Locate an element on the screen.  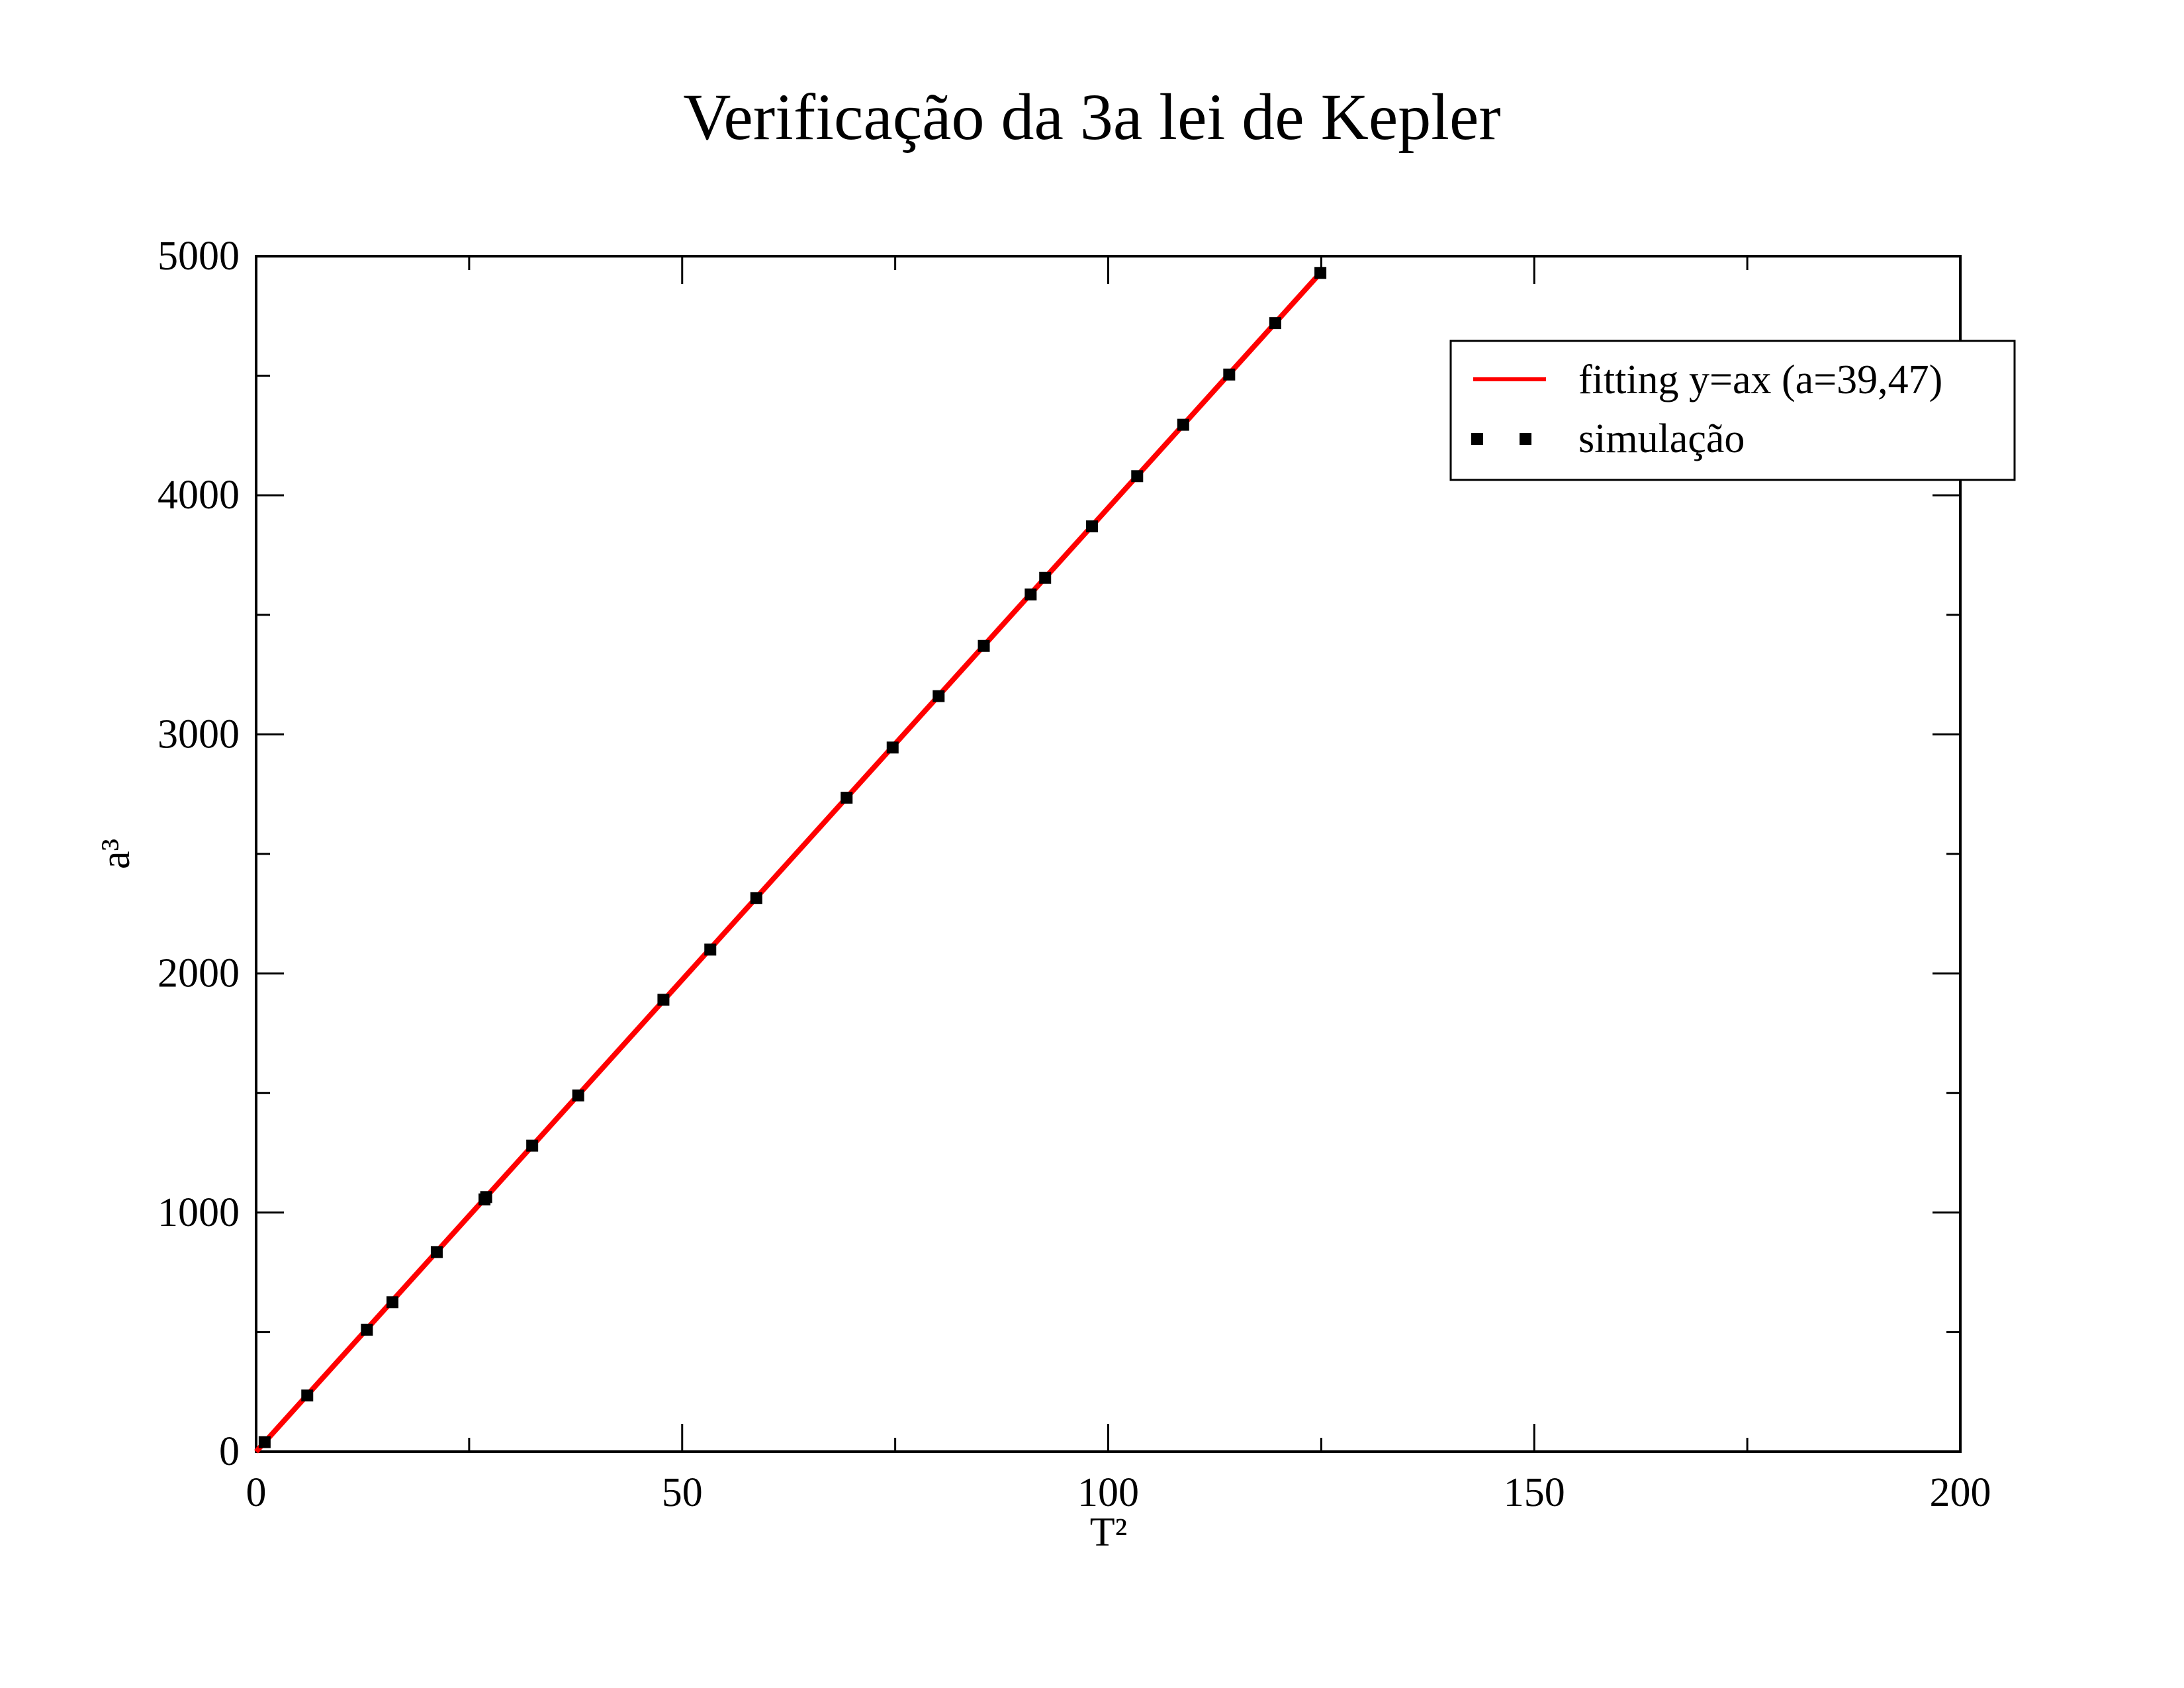
legend: fitting y=ax (a=39,47) simulação is located at coordinates (1732, 410).